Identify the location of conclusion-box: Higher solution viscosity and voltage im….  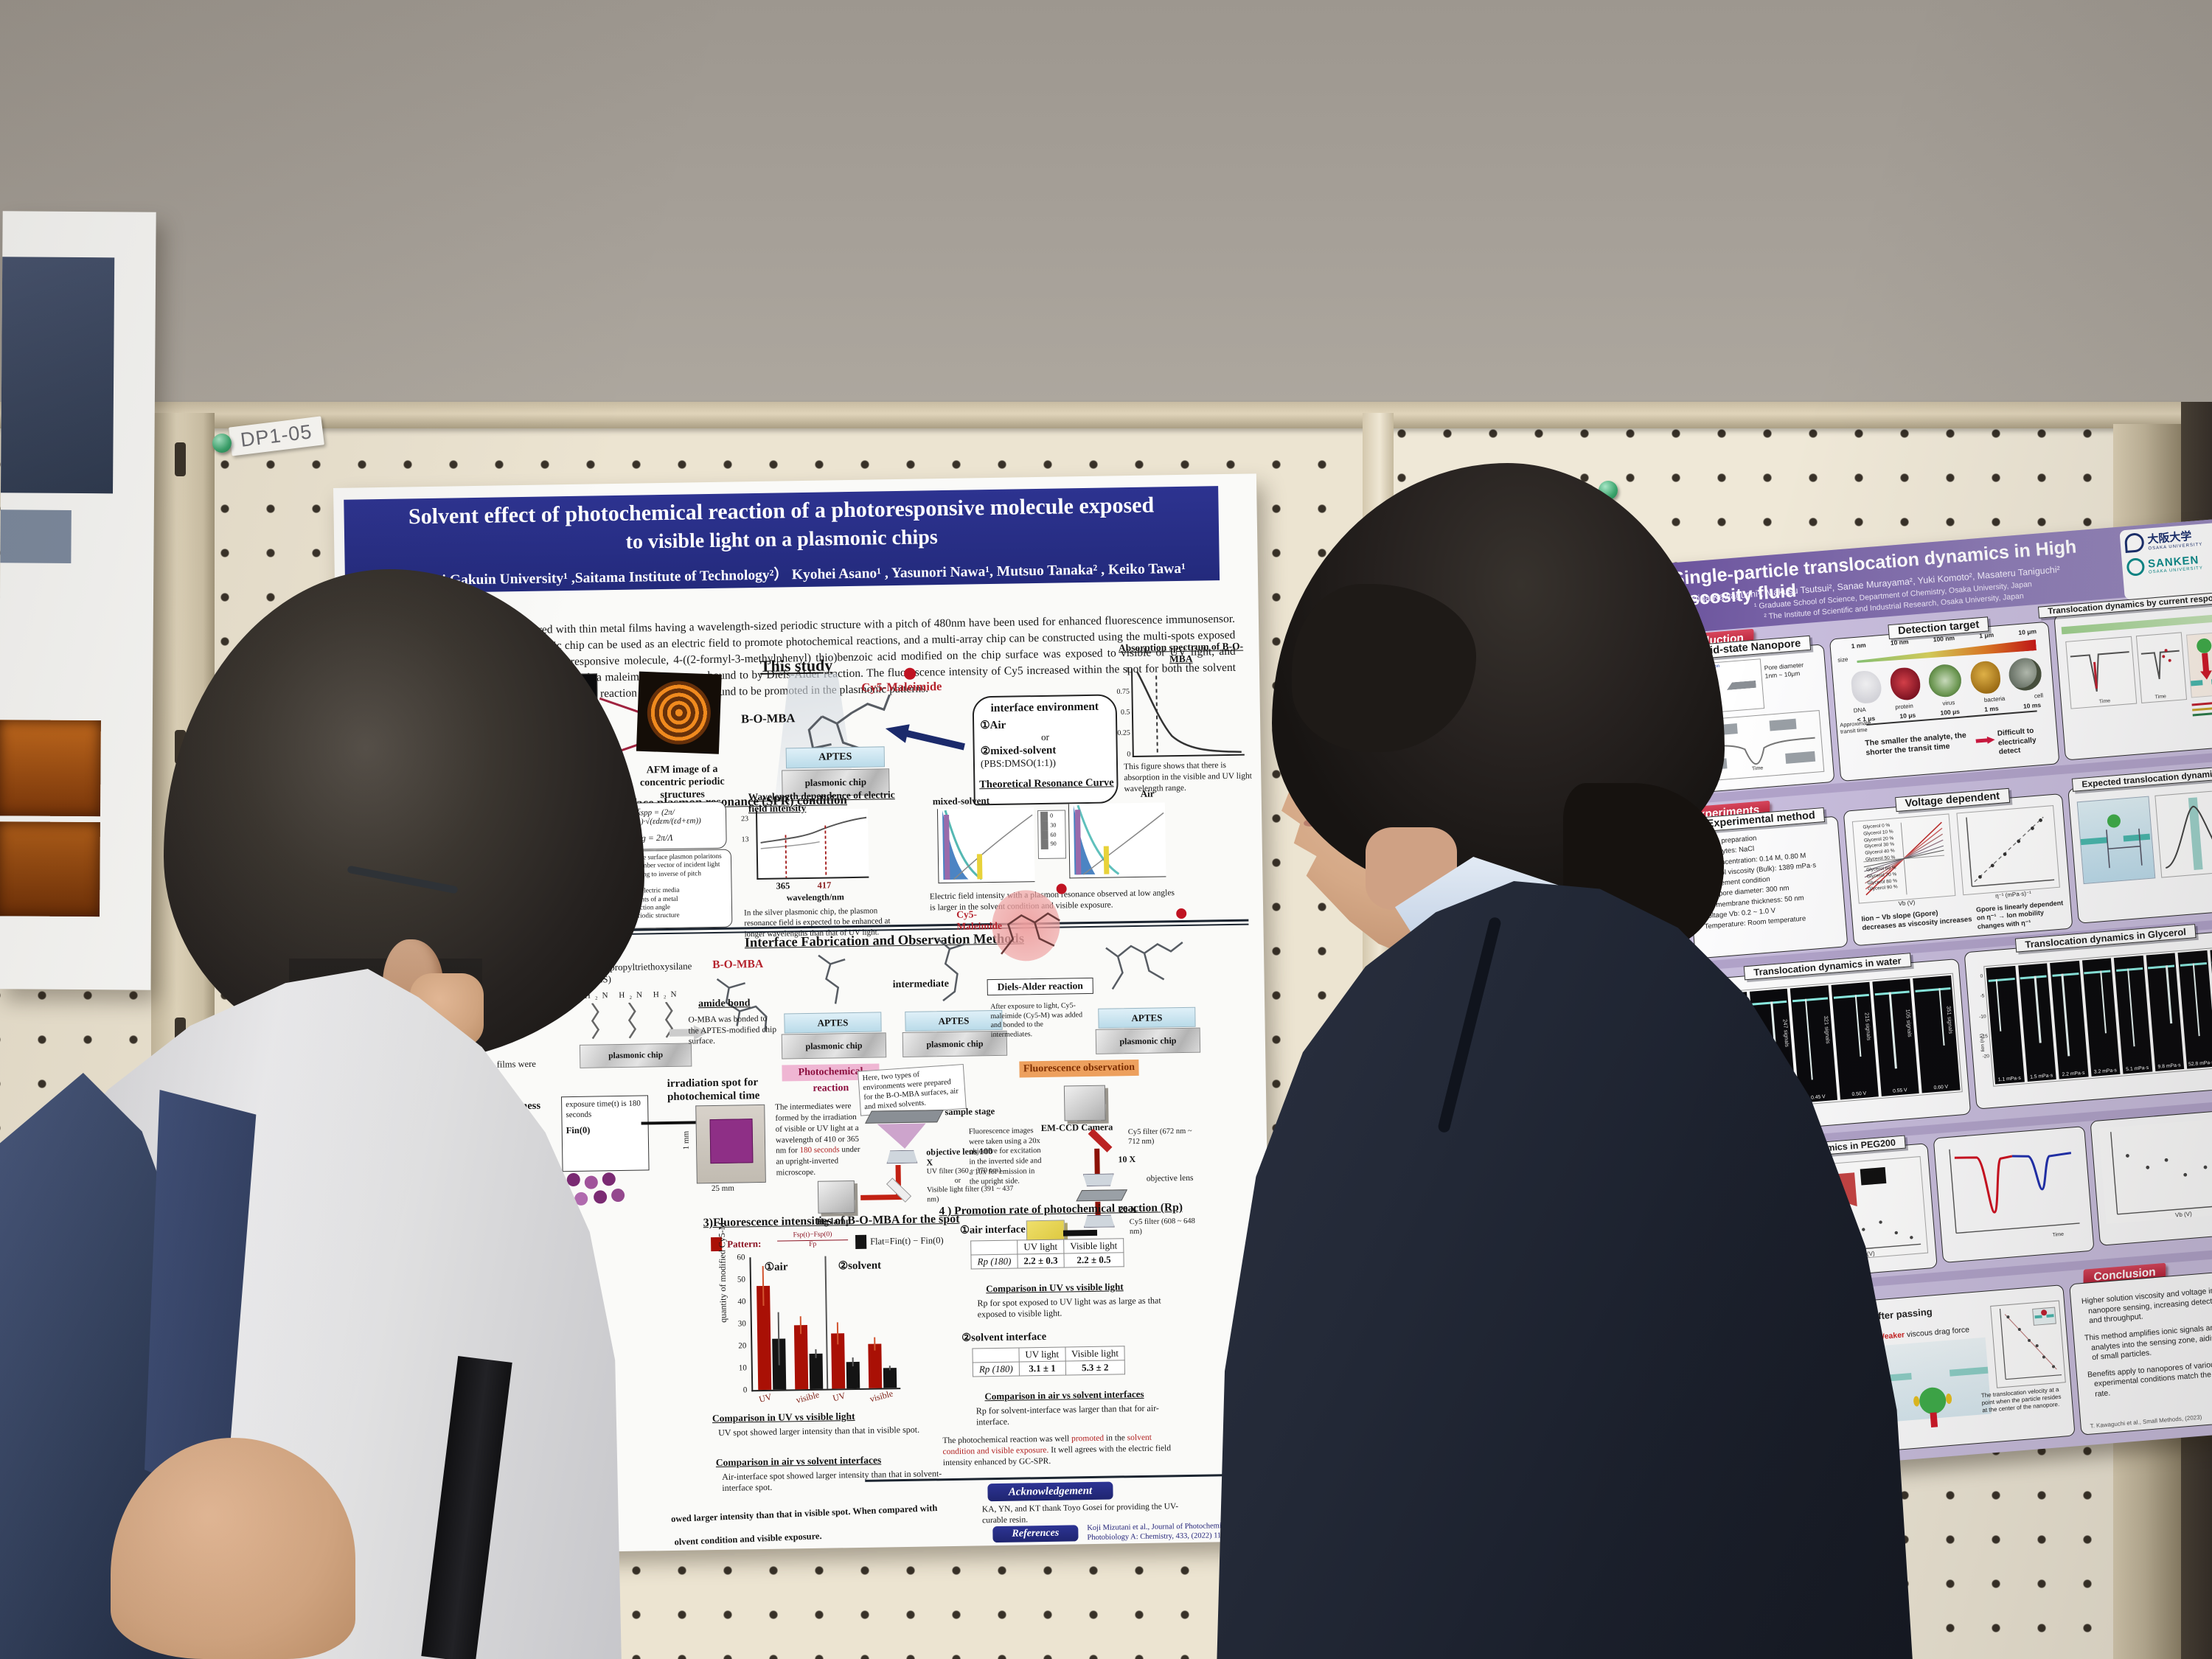
(2140, 1351).